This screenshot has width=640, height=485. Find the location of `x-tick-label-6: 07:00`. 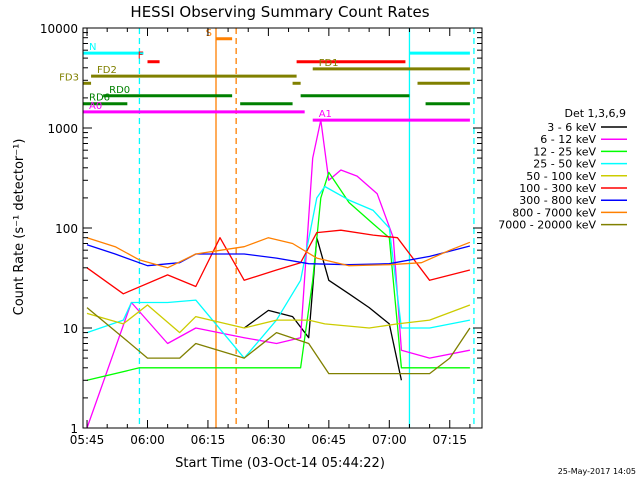

x-tick-label-6: 07:00 is located at coordinates (389, 440).